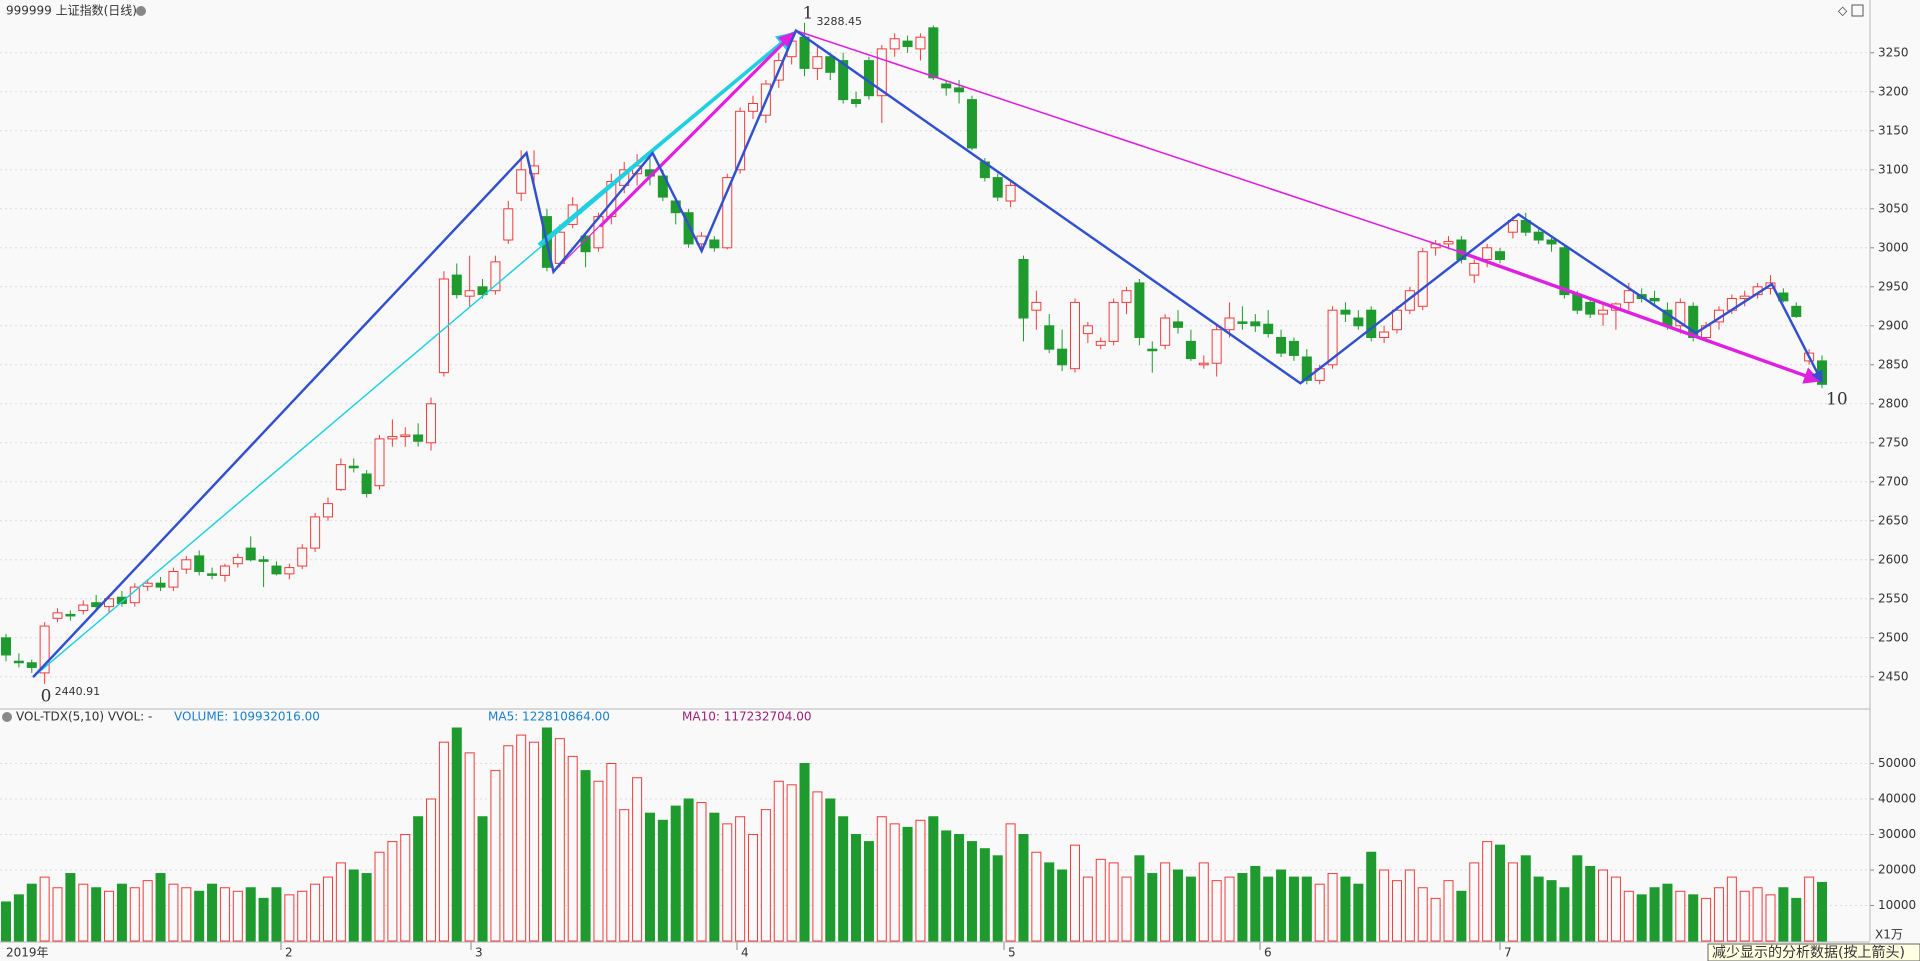  I want to click on ma5-label: MA5: 122810864.00, so click(549, 717).